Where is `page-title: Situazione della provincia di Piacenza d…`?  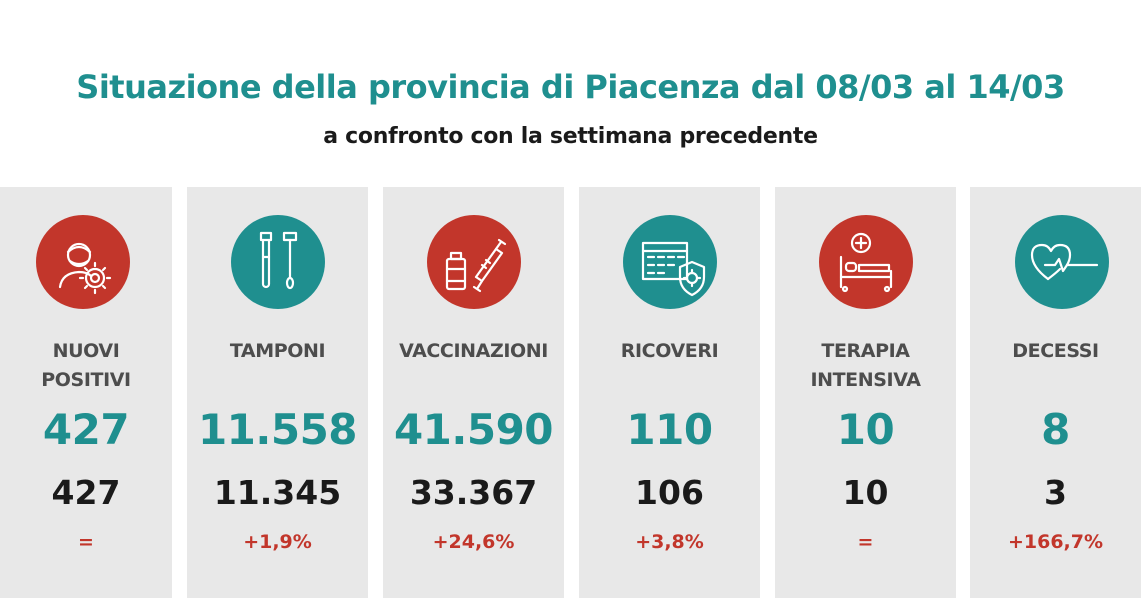 page-title: Situazione della provincia di Piacenza d… is located at coordinates (570, 87).